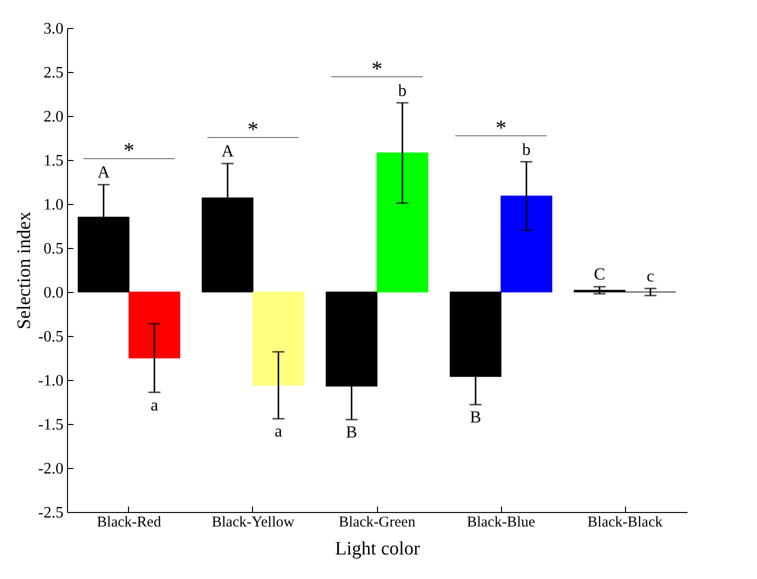 Image resolution: width=757 pixels, height=579 pixels. Describe the element at coordinates (377, 522) in the screenshot. I see `x-tick-label: Black-Green` at that location.